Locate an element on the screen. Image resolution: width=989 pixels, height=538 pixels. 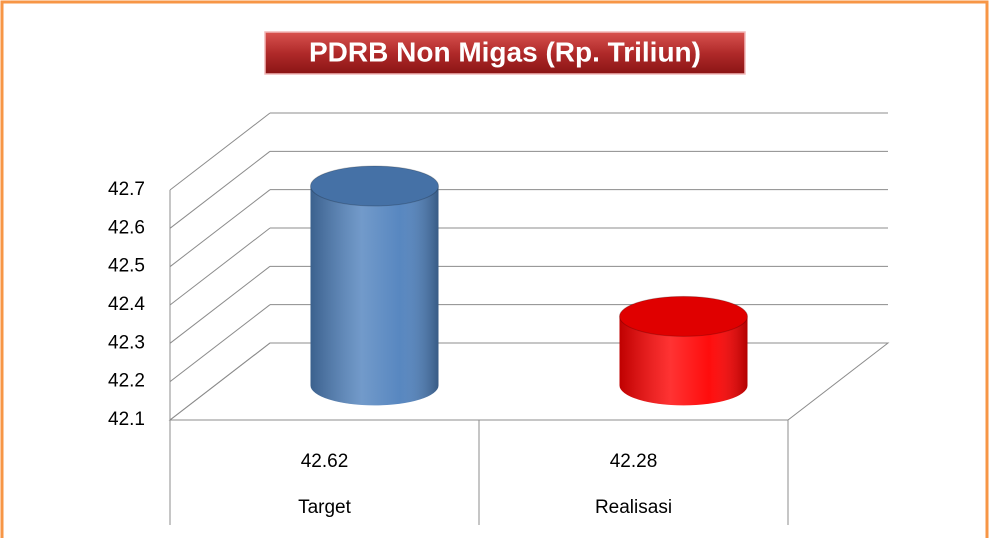
title-box is located at coordinates (505, 53).